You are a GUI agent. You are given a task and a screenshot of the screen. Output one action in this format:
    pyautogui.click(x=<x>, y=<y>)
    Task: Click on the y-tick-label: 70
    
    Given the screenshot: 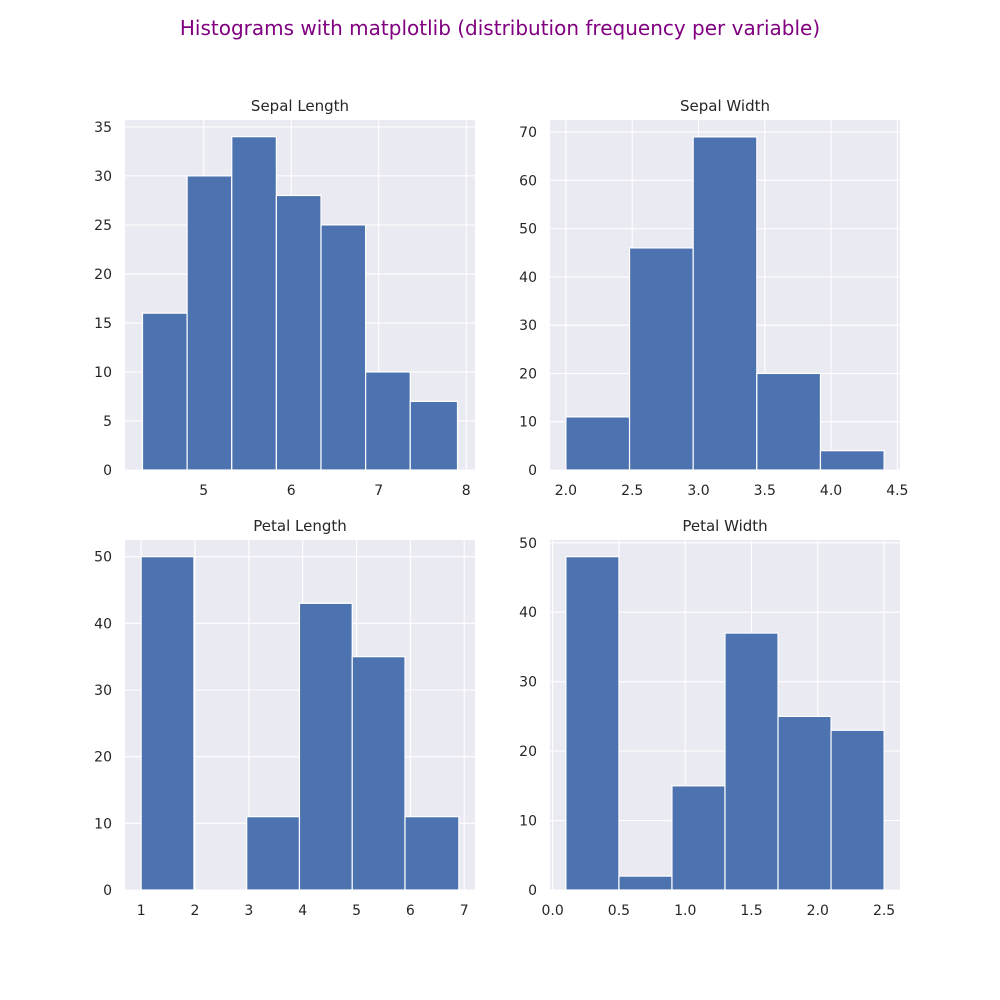 What is the action you would take?
    pyautogui.click(x=528, y=133)
    